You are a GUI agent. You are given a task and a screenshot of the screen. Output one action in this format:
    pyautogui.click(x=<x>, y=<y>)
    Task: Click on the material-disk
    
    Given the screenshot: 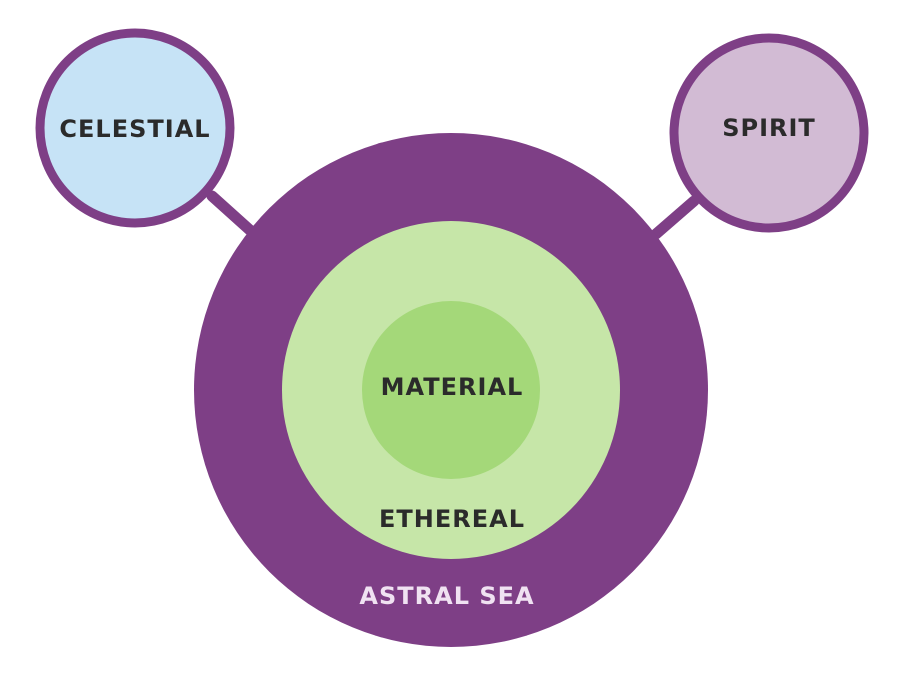 What is the action you would take?
    pyautogui.click(x=451, y=390)
    